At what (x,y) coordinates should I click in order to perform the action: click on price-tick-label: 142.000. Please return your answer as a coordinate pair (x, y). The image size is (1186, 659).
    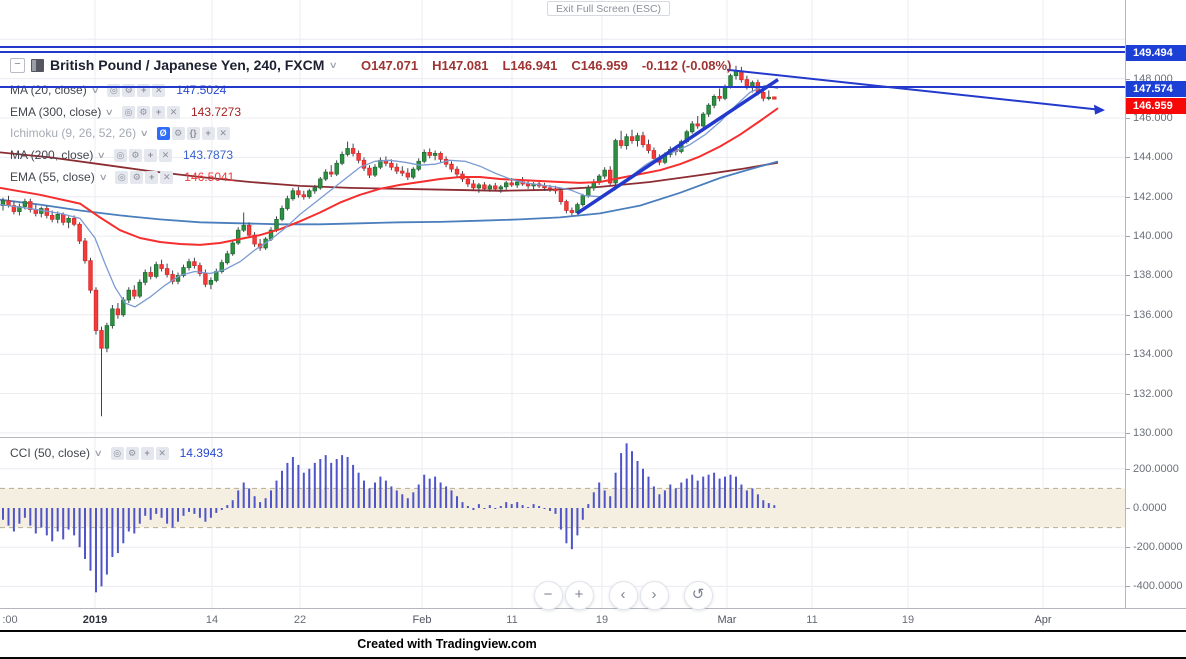
    Looking at the image, I should click on (1149, 196).